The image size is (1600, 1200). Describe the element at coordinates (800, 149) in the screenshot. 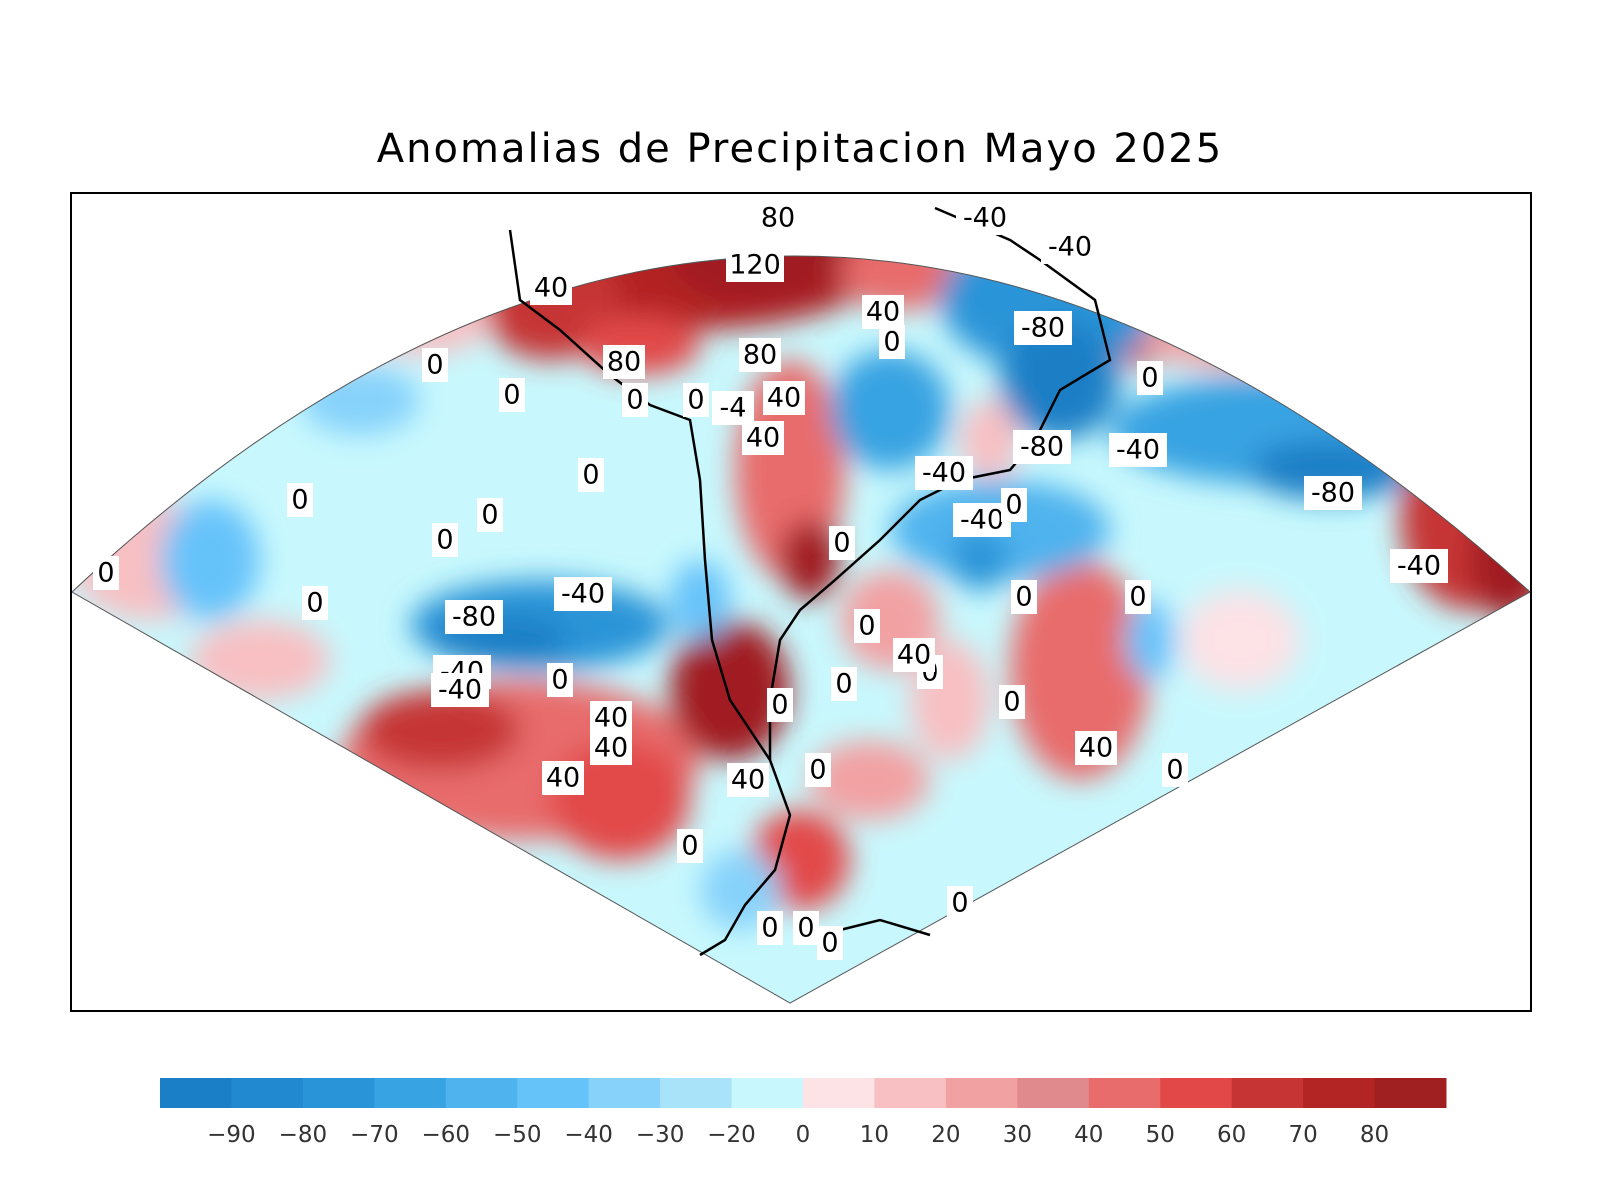

I see `map-title: Anomalias de Precipitacion Mayo 2025` at that location.